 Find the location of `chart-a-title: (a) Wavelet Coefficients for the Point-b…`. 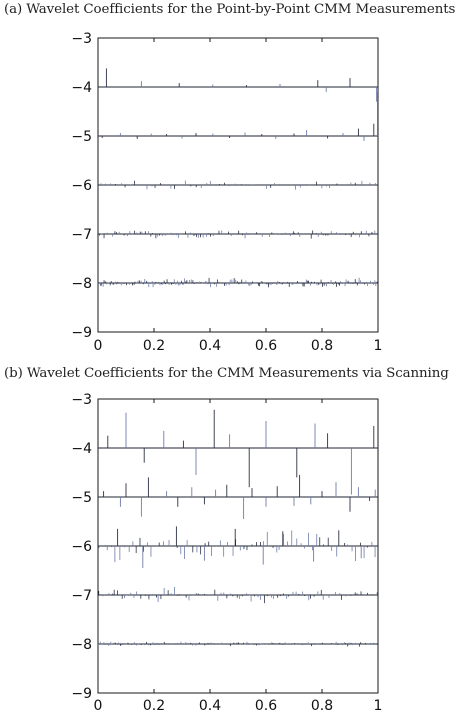

chart-a-title: (a) Wavelet Coefficients for the Point-b… is located at coordinates (230, 9).